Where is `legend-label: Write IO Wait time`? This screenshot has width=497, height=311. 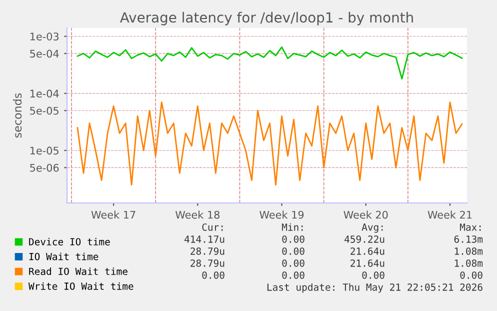 legend-label: Write IO Wait time is located at coordinates (81, 286).